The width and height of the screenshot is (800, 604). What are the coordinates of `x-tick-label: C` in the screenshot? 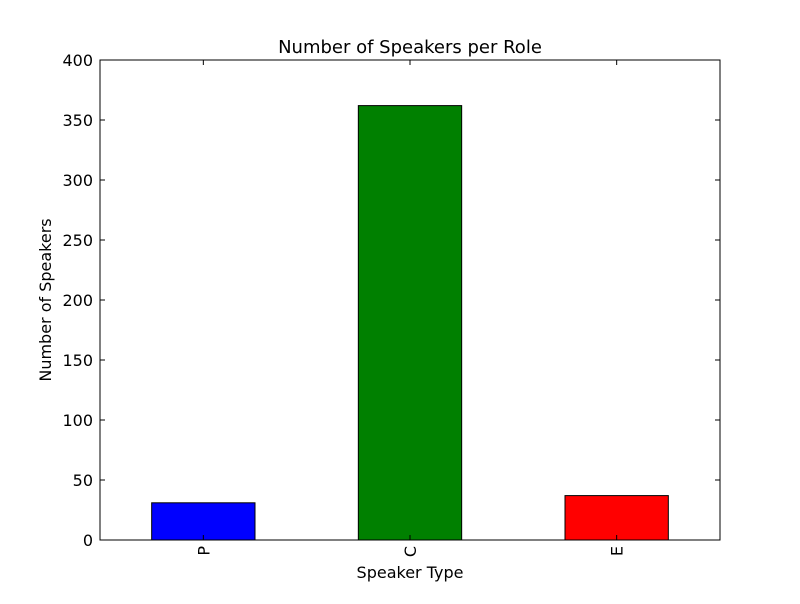 It's located at (410, 551).